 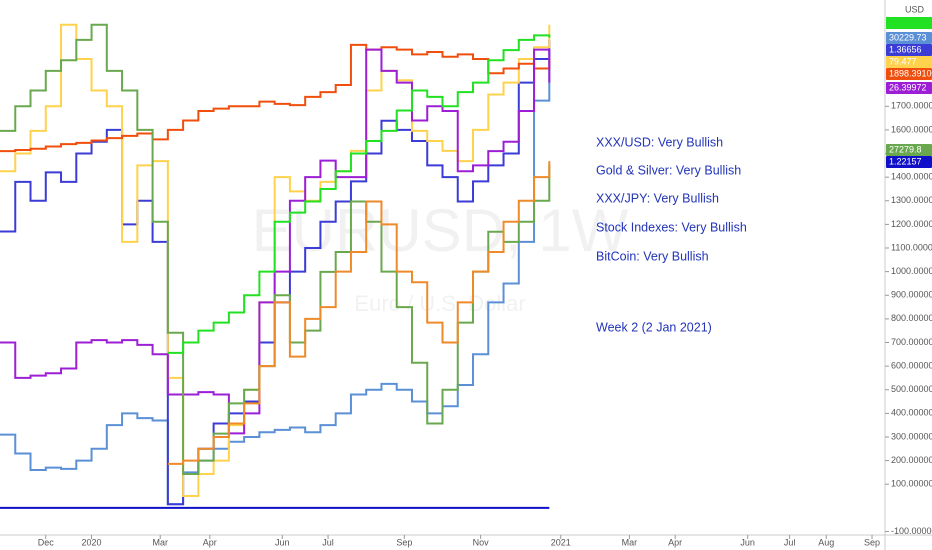 I want to click on annotation: Week 2 (2 Jan 2021), so click(x=654, y=327).